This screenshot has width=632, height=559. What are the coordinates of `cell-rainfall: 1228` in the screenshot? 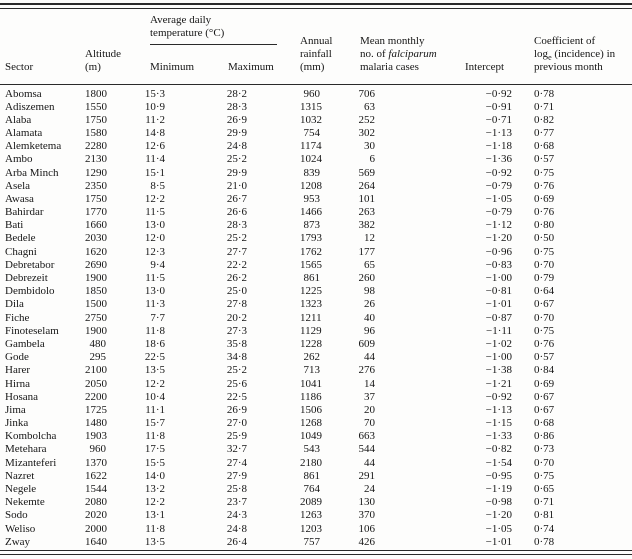 It's located at (311, 343).